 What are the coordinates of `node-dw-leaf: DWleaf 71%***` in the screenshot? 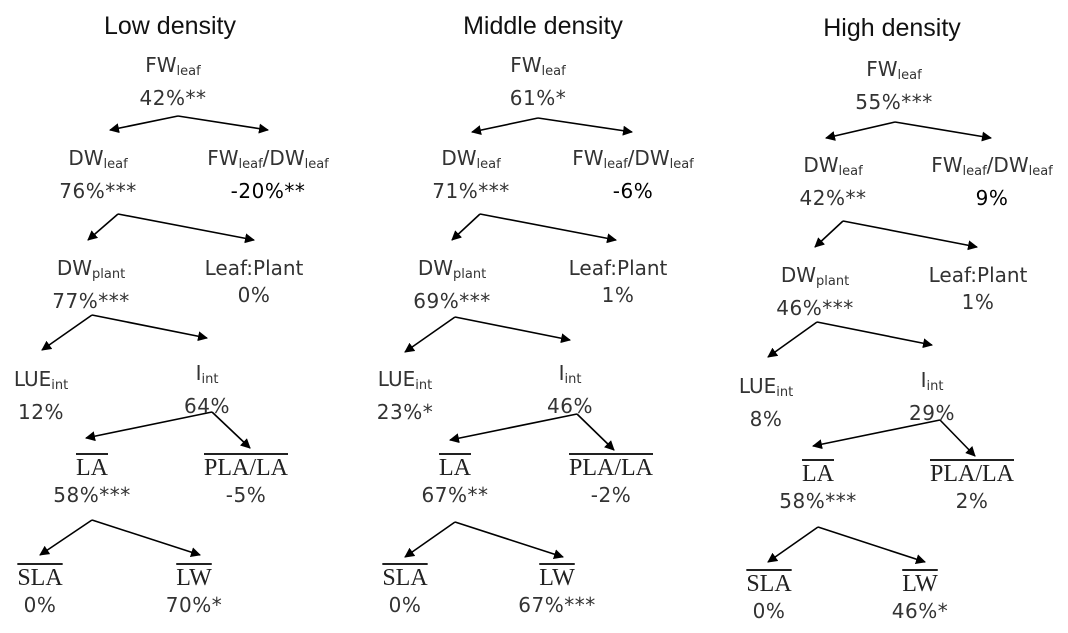 It's located at (470, 175).